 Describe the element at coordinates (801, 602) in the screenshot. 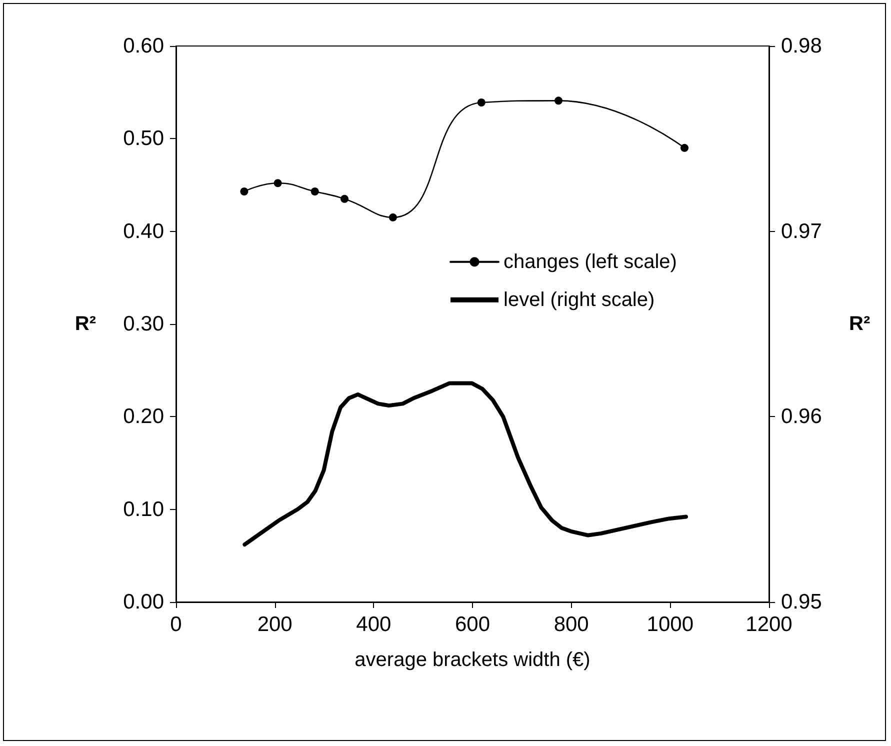

I see `y2-tick-label: 0.95` at that location.